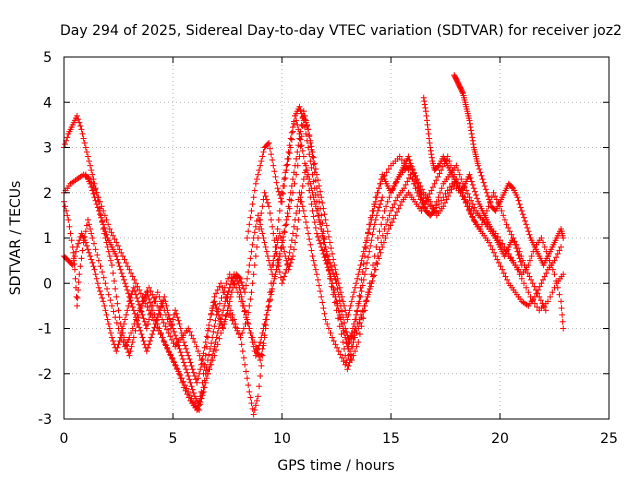  What do you see at coordinates (45, 239) in the screenshot?
I see `y-tick-labels: -3 -2 -1 0 1 2 3 4 5` at bounding box center [45, 239].